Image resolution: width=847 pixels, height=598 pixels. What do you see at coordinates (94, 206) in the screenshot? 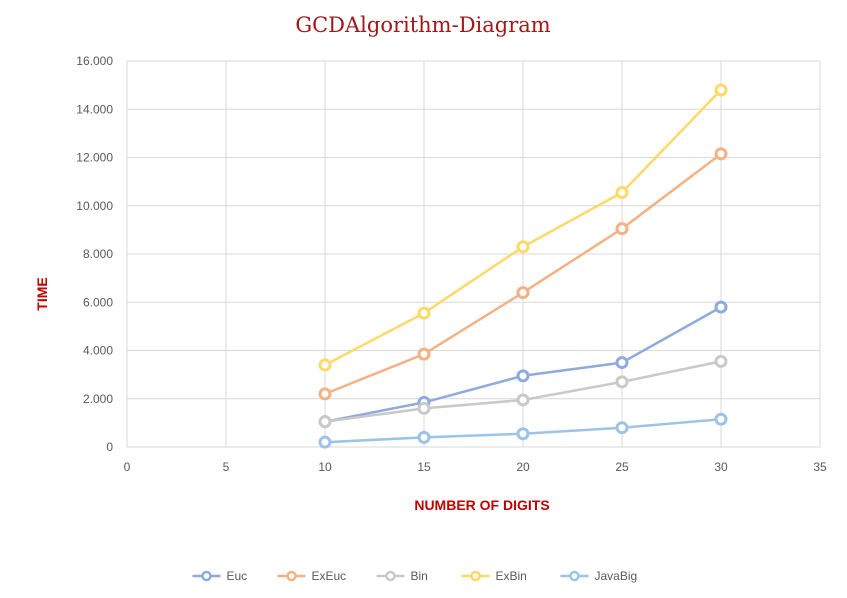
I see `y-tick-label: 10.000` at bounding box center [94, 206].